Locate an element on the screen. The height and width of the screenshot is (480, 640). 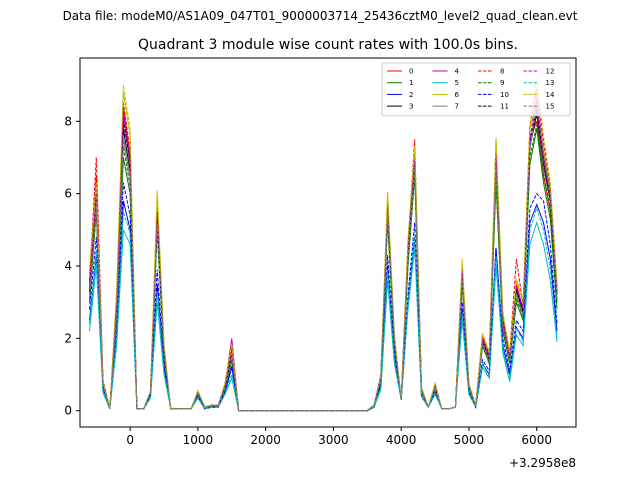
x-tick-label: 4000 is located at coordinates (401, 440).